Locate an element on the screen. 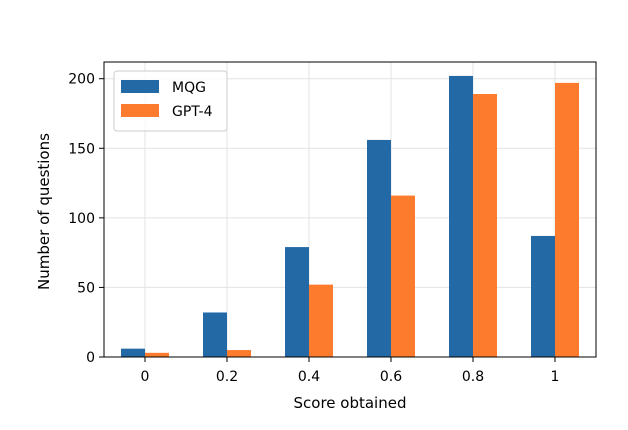 The image size is (628, 430). y-tick-label: 200 is located at coordinates (81, 80).